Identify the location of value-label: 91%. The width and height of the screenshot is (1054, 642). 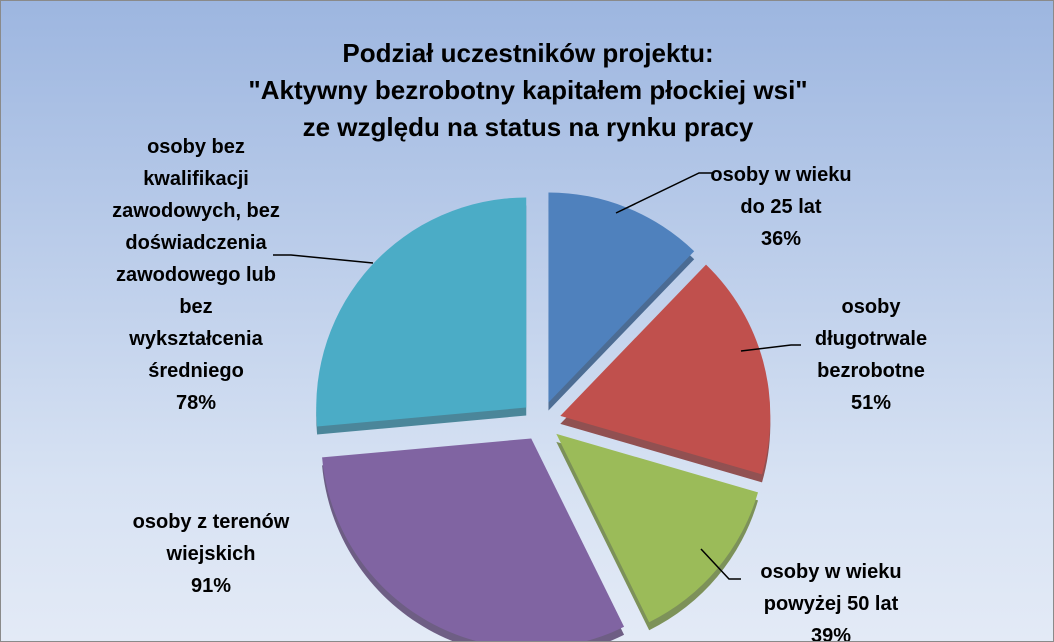
(211, 586).